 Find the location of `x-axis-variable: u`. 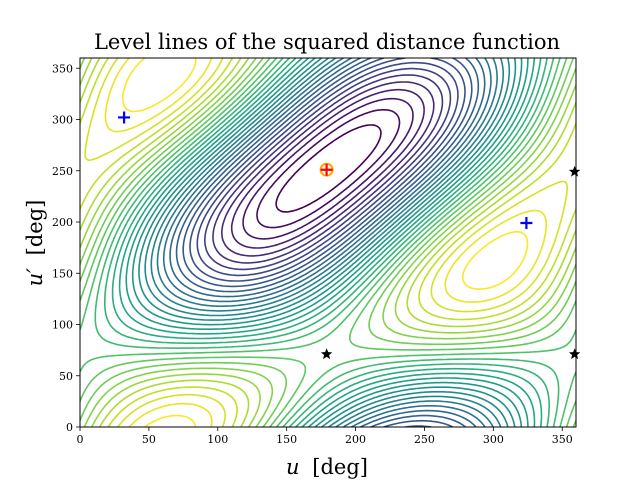

x-axis-variable: u is located at coordinates (293, 467).